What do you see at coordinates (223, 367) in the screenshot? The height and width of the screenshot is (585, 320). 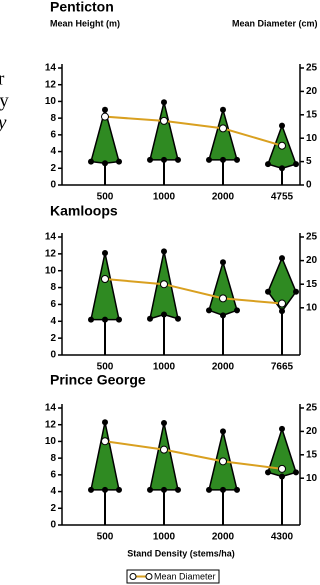 I see `x-tick-label: 2000` at bounding box center [223, 367].